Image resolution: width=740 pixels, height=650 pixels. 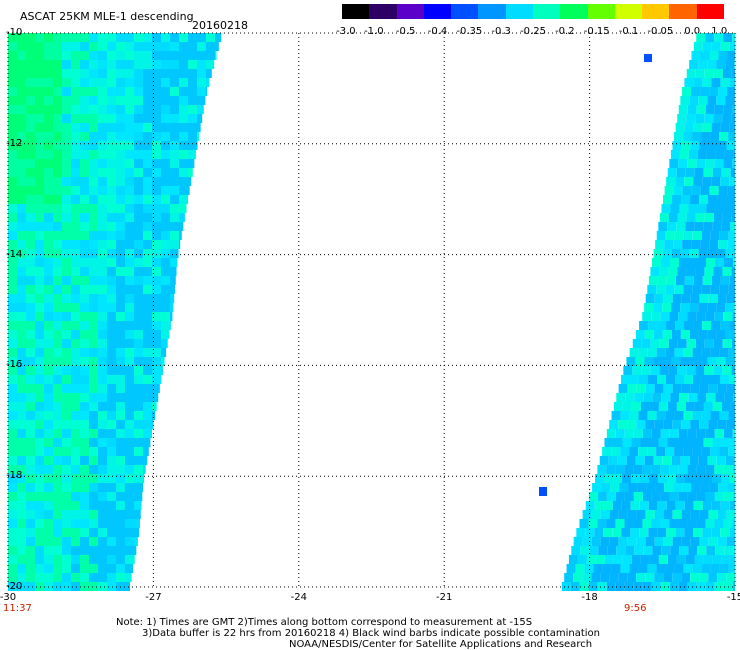 What do you see at coordinates (733, 597) in the screenshot?
I see `x-tick-label: -15` at bounding box center [733, 597].